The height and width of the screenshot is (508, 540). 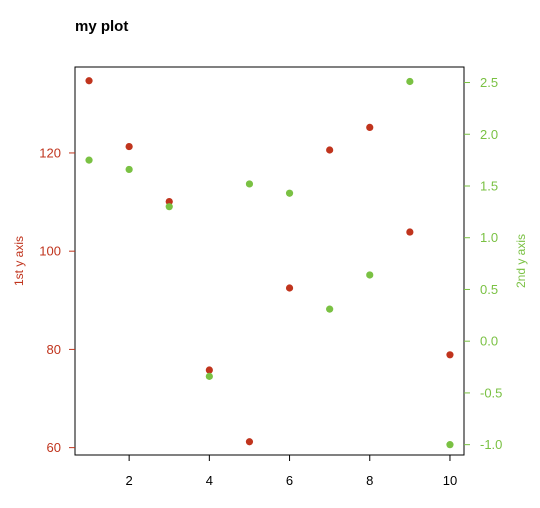 What do you see at coordinates (209, 480) in the screenshot?
I see `x-tick-label: 4` at bounding box center [209, 480].